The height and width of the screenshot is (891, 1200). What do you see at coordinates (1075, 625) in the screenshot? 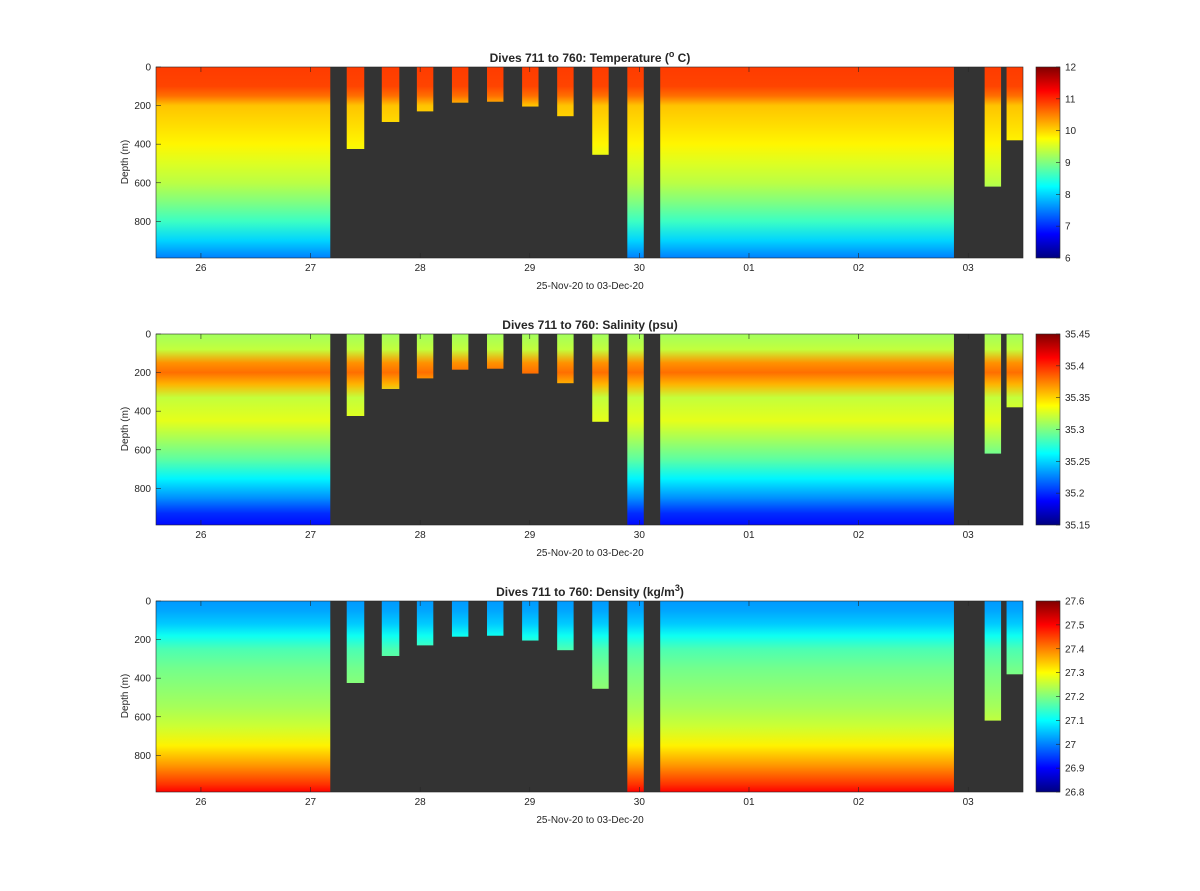
I see `colorbar-tick-label: 27.5` at bounding box center [1075, 625].